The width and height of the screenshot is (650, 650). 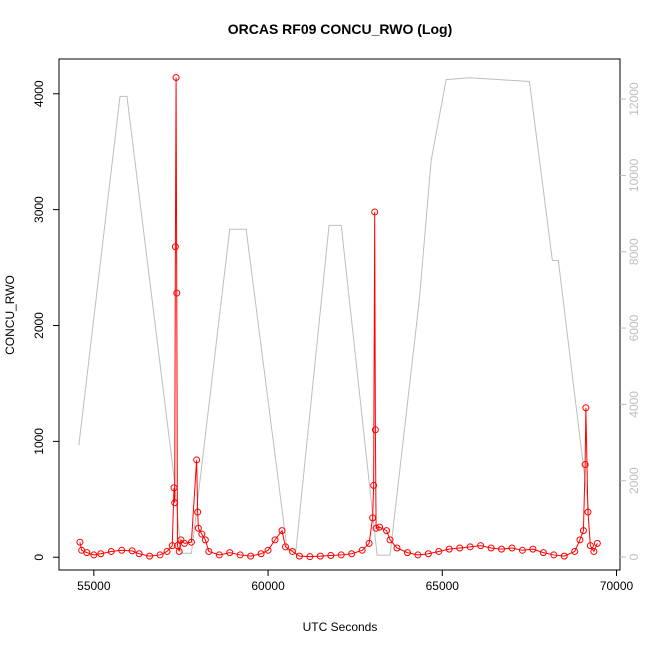 I want to click on y2-tick-label: 10000, so click(x=634, y=175).